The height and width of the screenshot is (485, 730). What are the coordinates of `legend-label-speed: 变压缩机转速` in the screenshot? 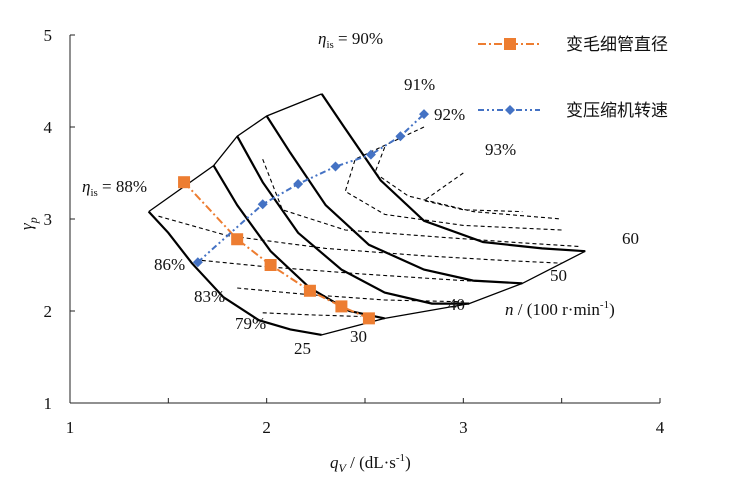 It's located at (617, 110).